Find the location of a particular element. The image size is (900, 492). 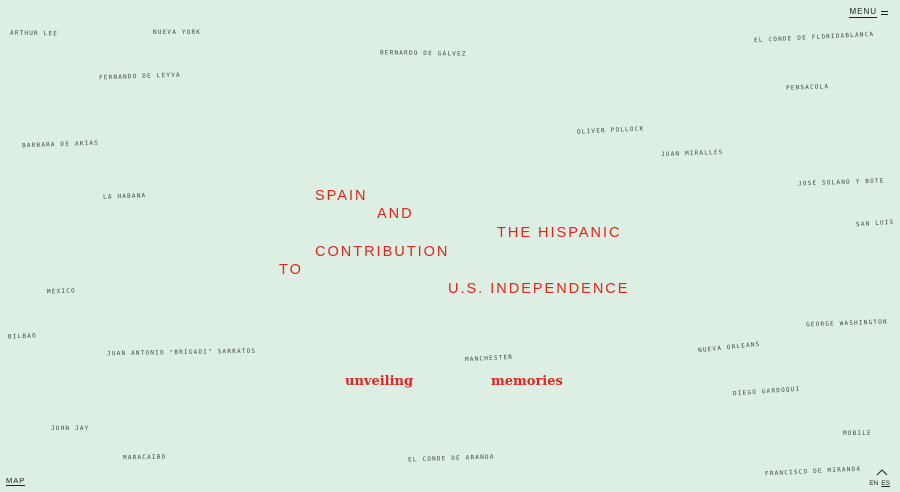

map-link: MAP is located at coordinates (16, 481).